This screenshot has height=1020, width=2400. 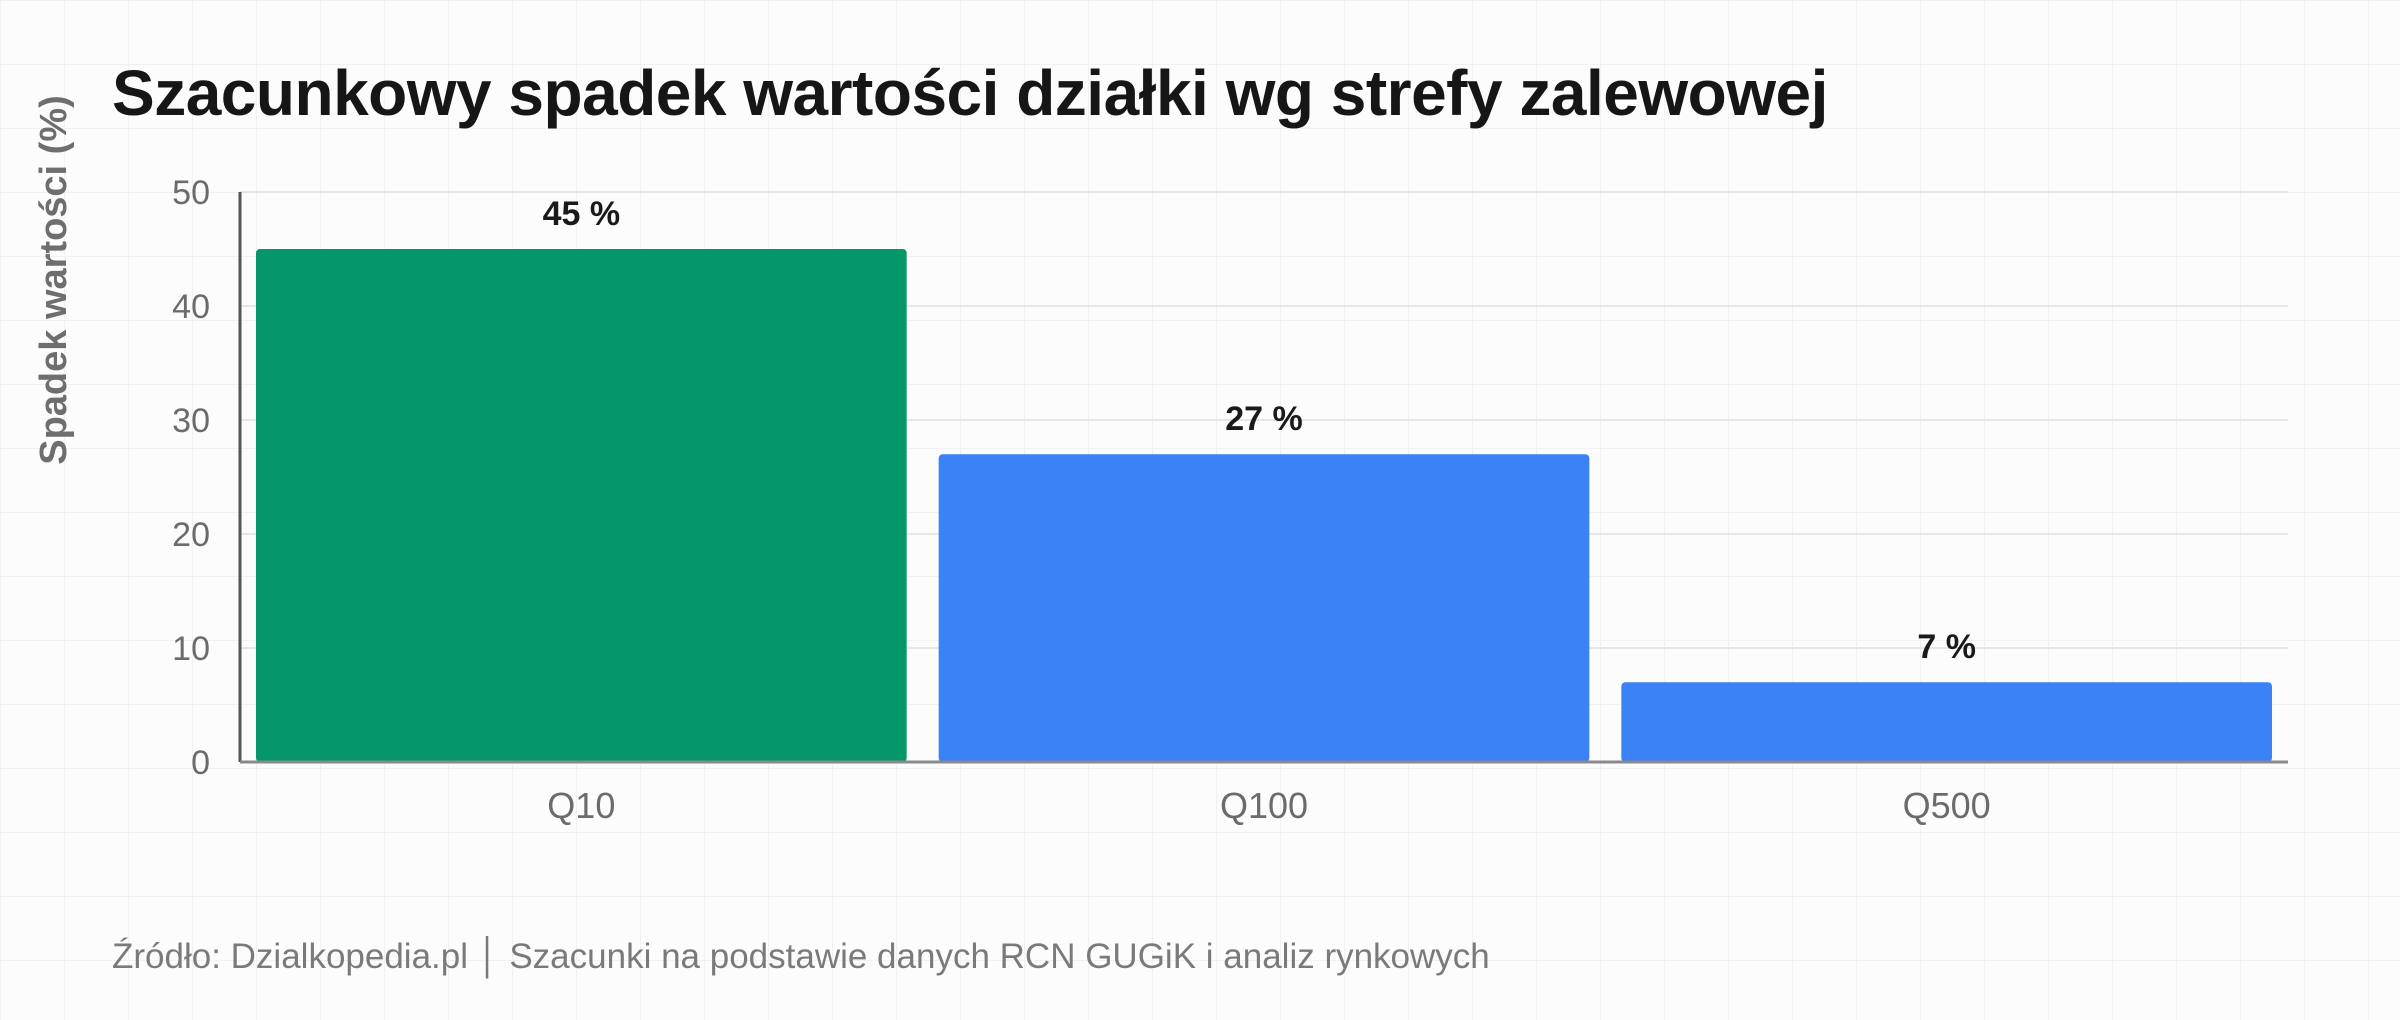 I want to click on y-tick-label: 40, so click(x=191, y=307).